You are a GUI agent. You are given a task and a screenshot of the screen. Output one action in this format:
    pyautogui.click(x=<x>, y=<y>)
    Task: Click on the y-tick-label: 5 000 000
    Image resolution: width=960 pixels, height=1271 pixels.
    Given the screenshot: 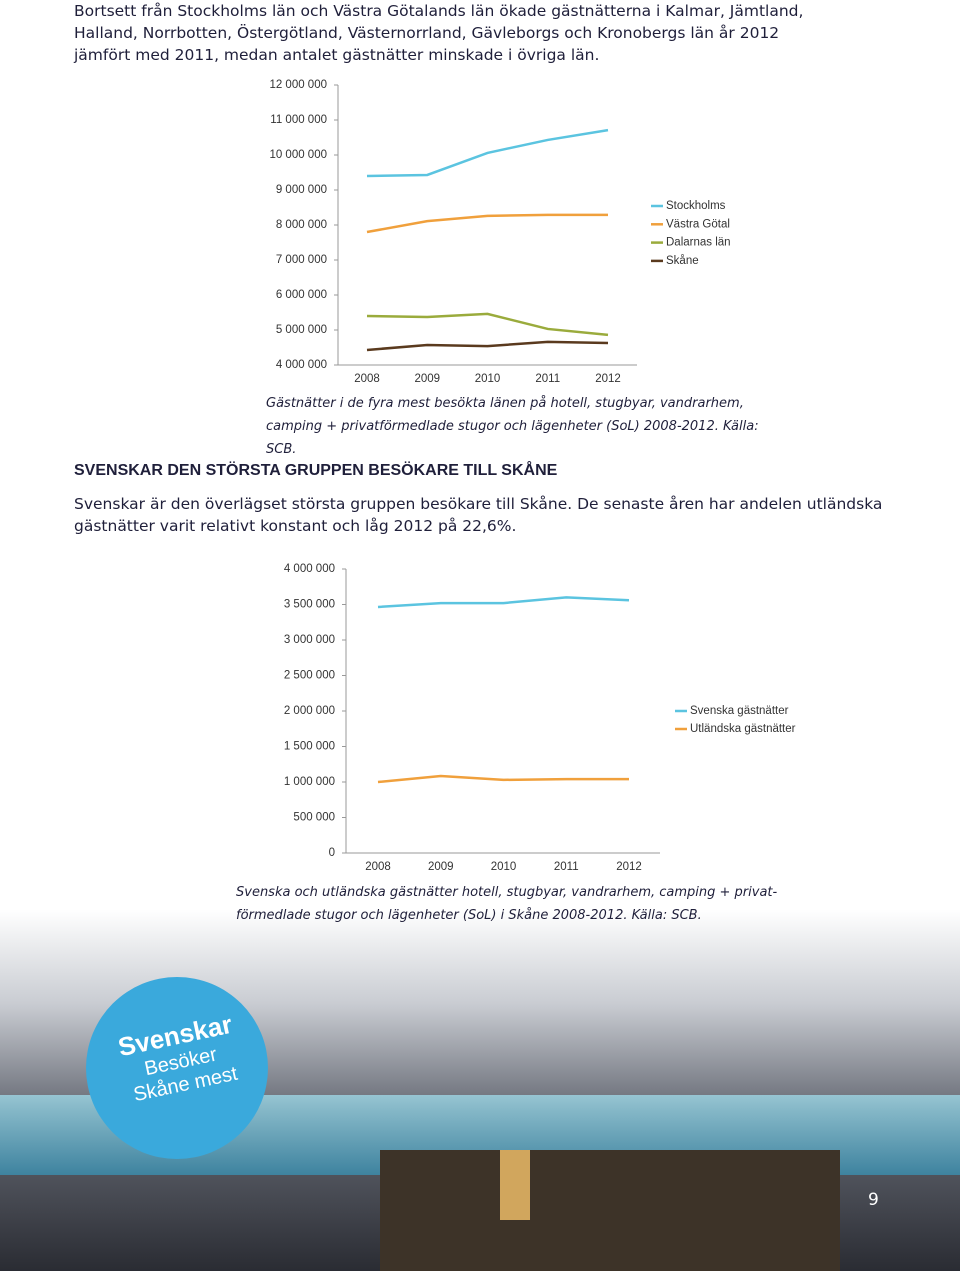 What is the action you would take?
    pyautogui.click(x=301, y=330)
    